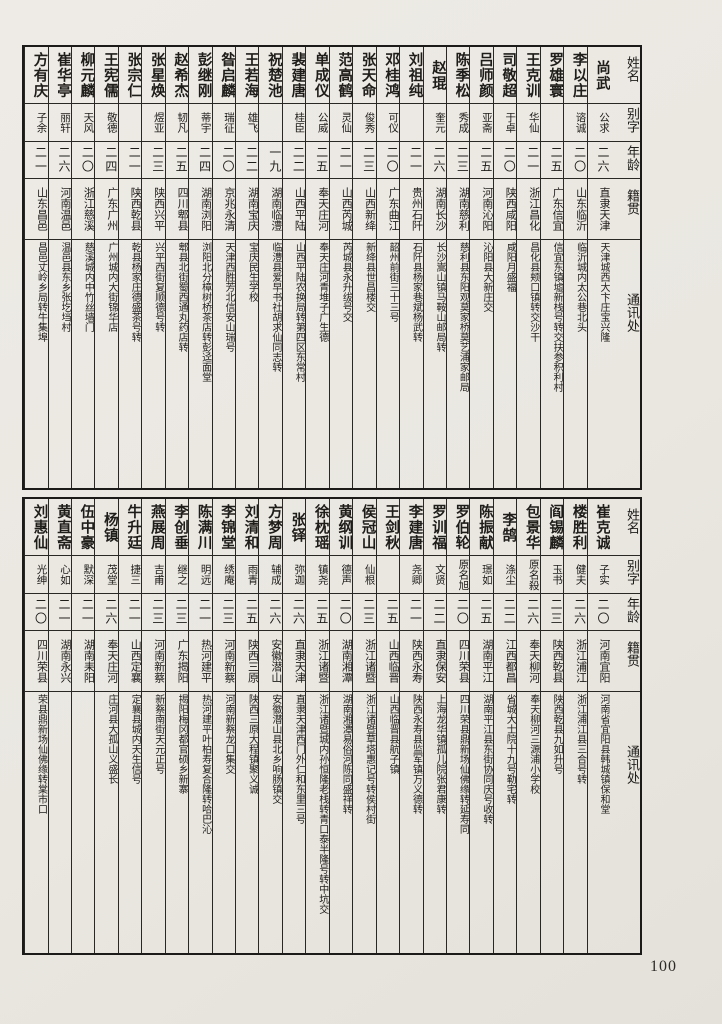 This screenshot has height=1024, width=722. What do you see at coordinates (317, 209) in the screenshot?
I see `person-origin: 奉天庄河` at bounding box center [317, 209].